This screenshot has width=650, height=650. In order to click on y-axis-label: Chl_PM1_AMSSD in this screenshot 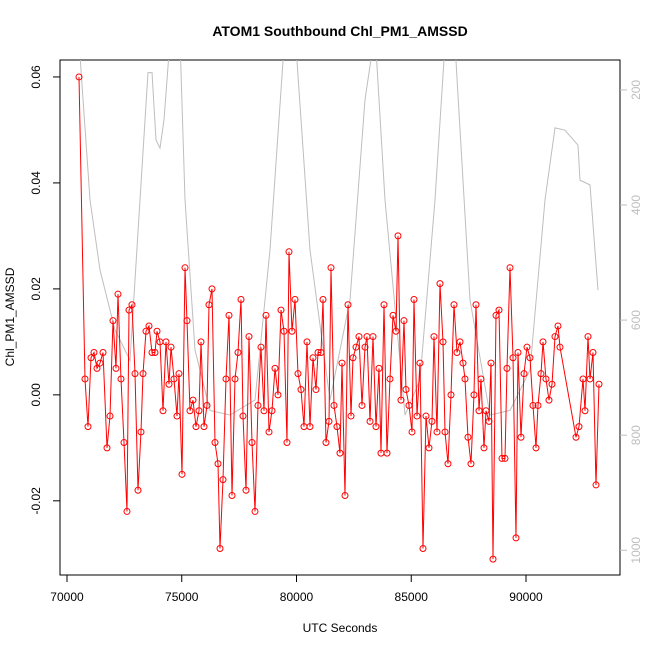, I will do `click(10, 316)`.